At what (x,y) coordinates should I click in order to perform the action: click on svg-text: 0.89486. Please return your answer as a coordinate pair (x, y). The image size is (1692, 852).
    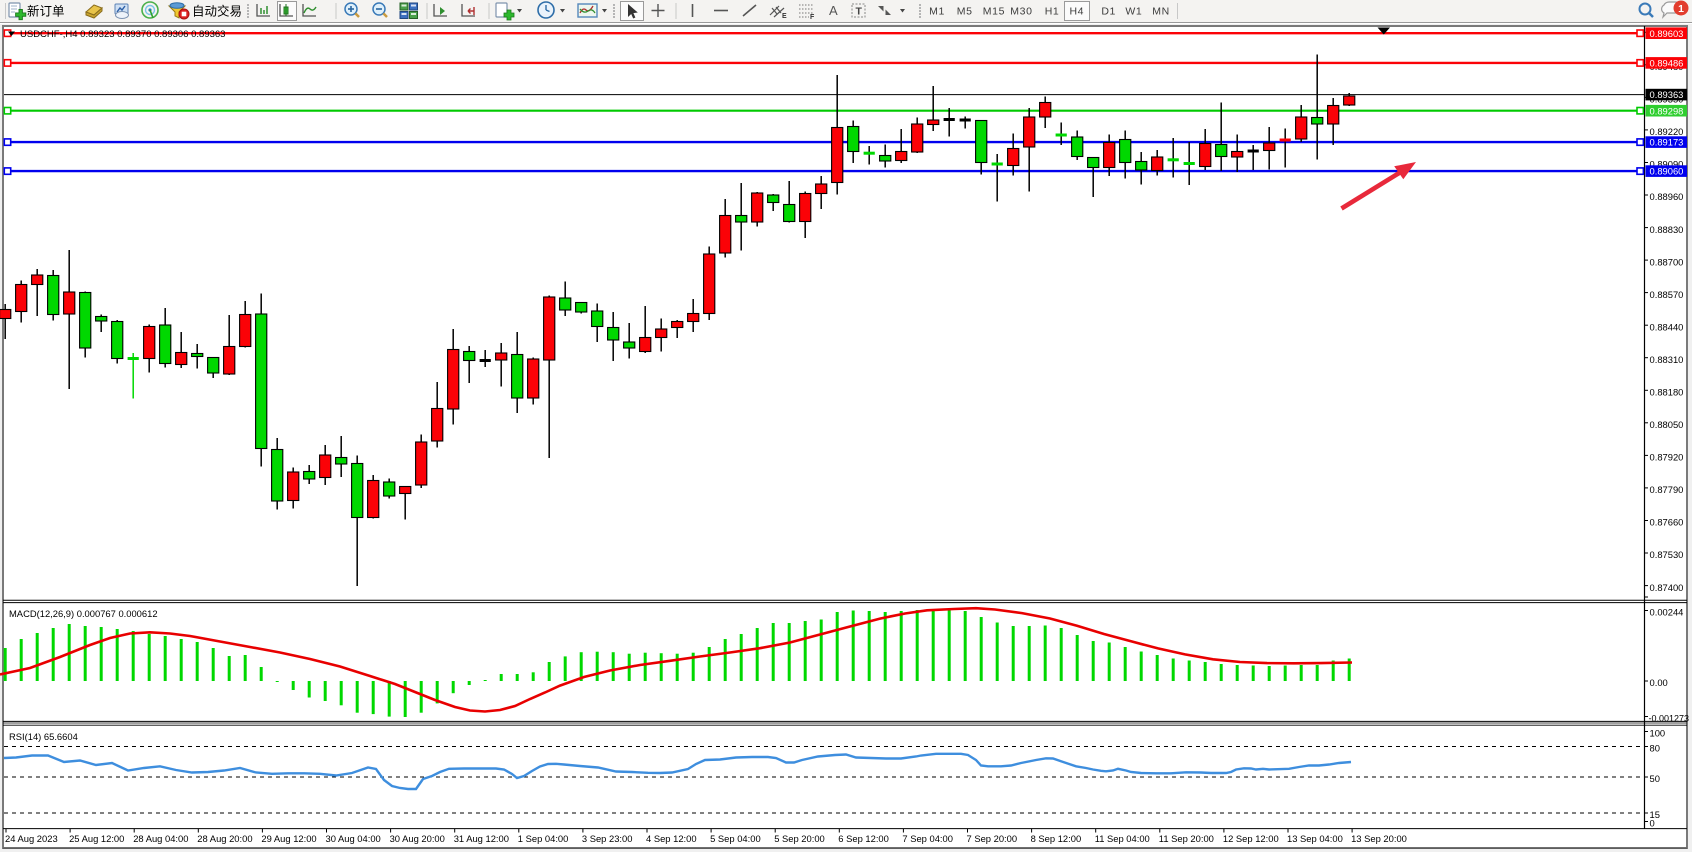
    Looking at the image, I should click on (1667, 63).